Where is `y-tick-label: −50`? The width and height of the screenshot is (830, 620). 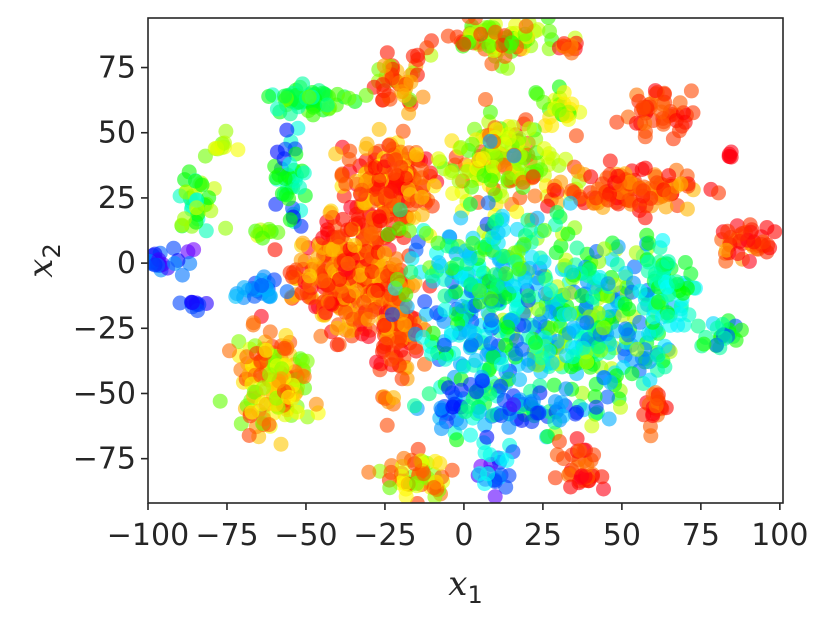
y-tick-label: −50 is located at coordinates (104, 393).